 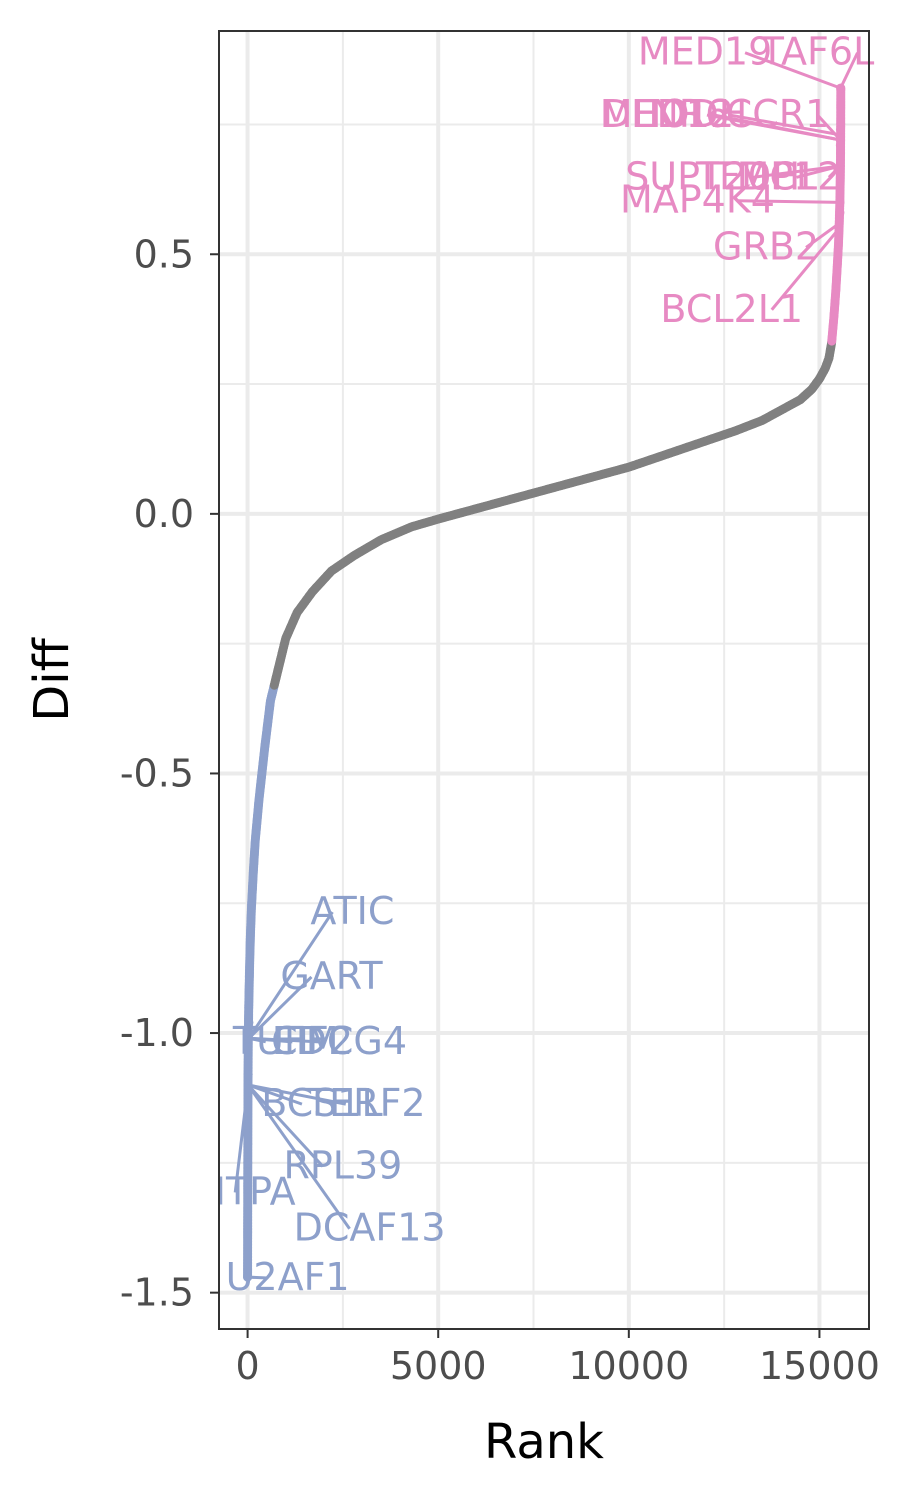 What do you see at coordinates (157, 1033) in the screenshot?
I see `y-tick-label: -1.0` at bounding box center [157, 1033].